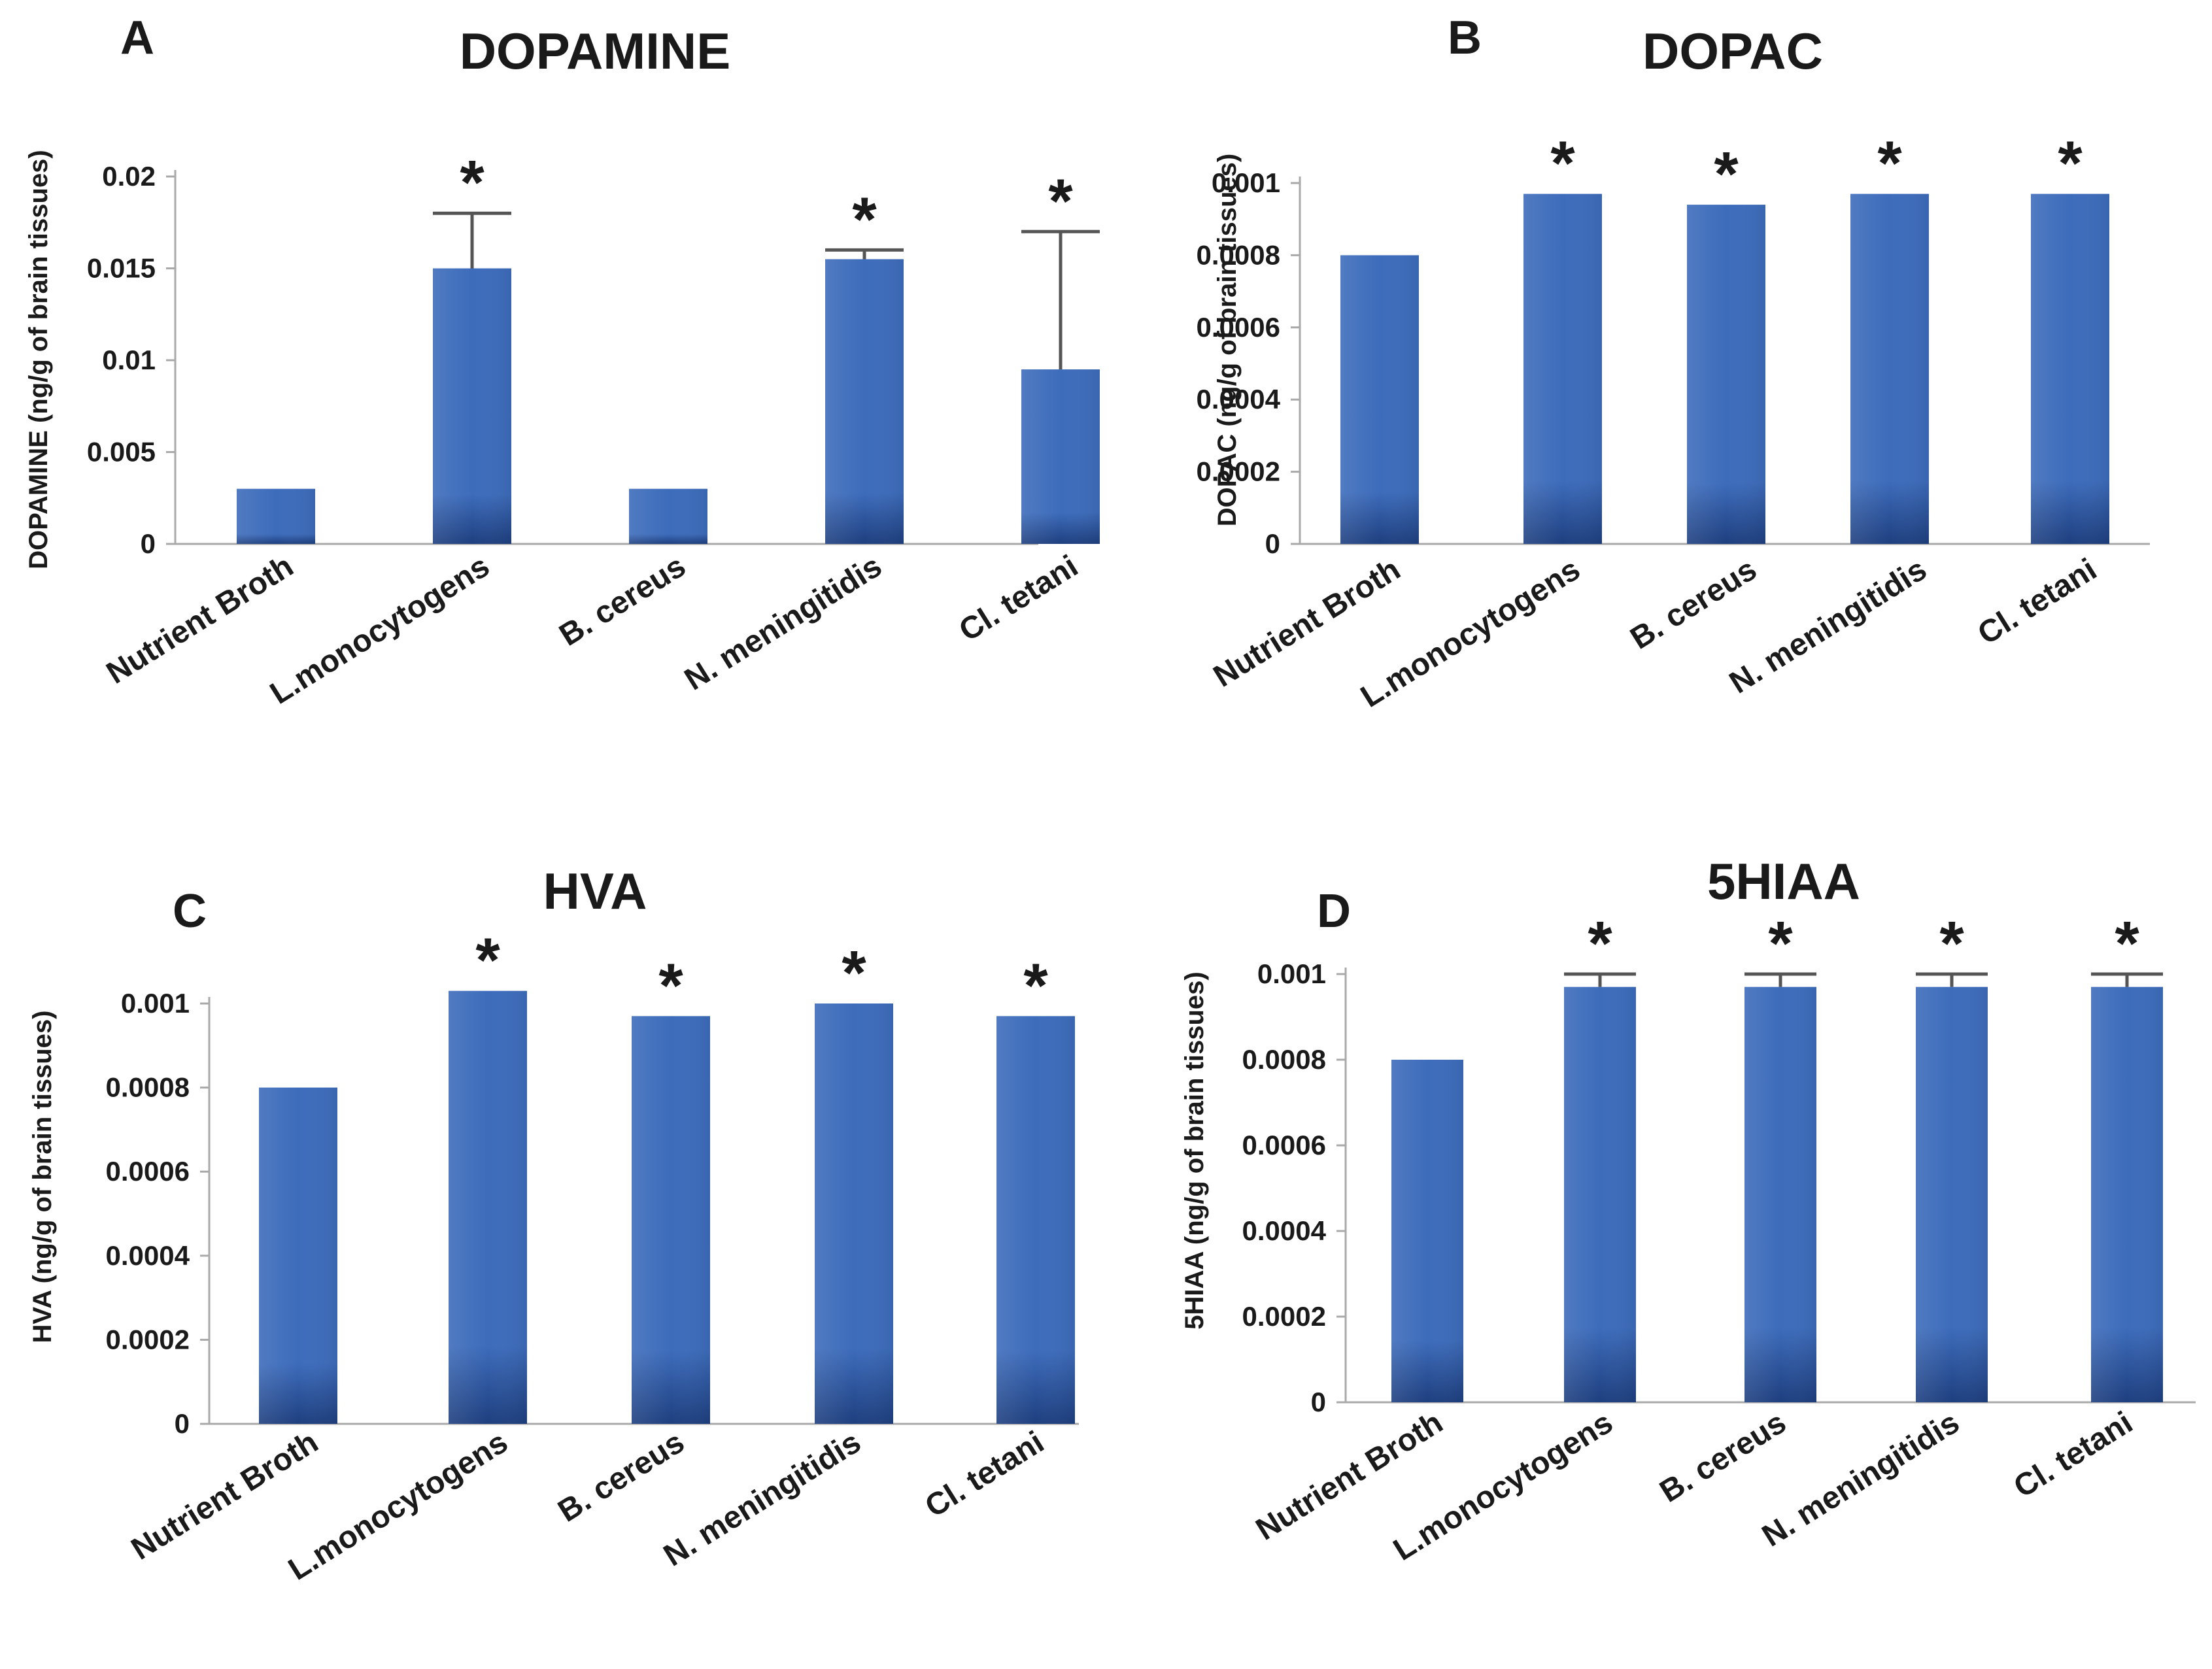 Image resolution: width=2212 pixels, height=1669 pixels. I want to click on panel-c-y-tick-label: 0.001, so click(155, 1003).